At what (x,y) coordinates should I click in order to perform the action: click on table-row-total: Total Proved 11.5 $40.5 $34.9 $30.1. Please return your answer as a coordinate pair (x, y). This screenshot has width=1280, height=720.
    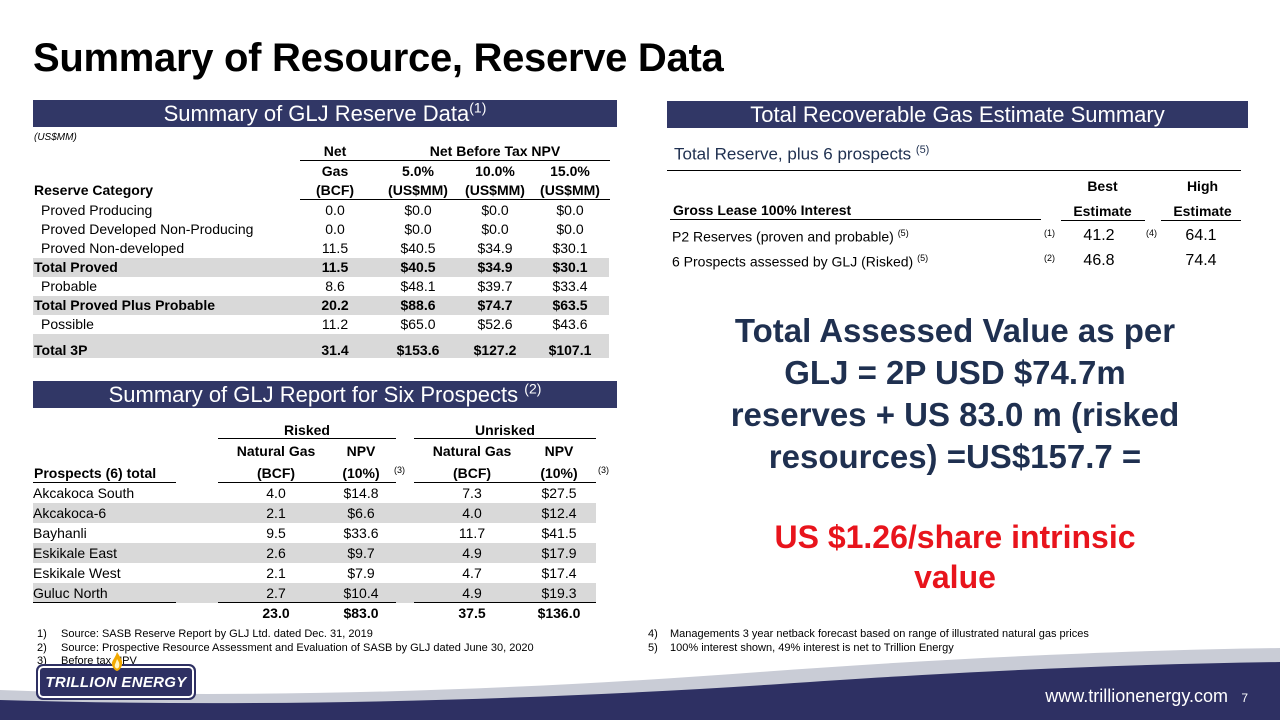
    Looking at the image, I should click on (321, 267).